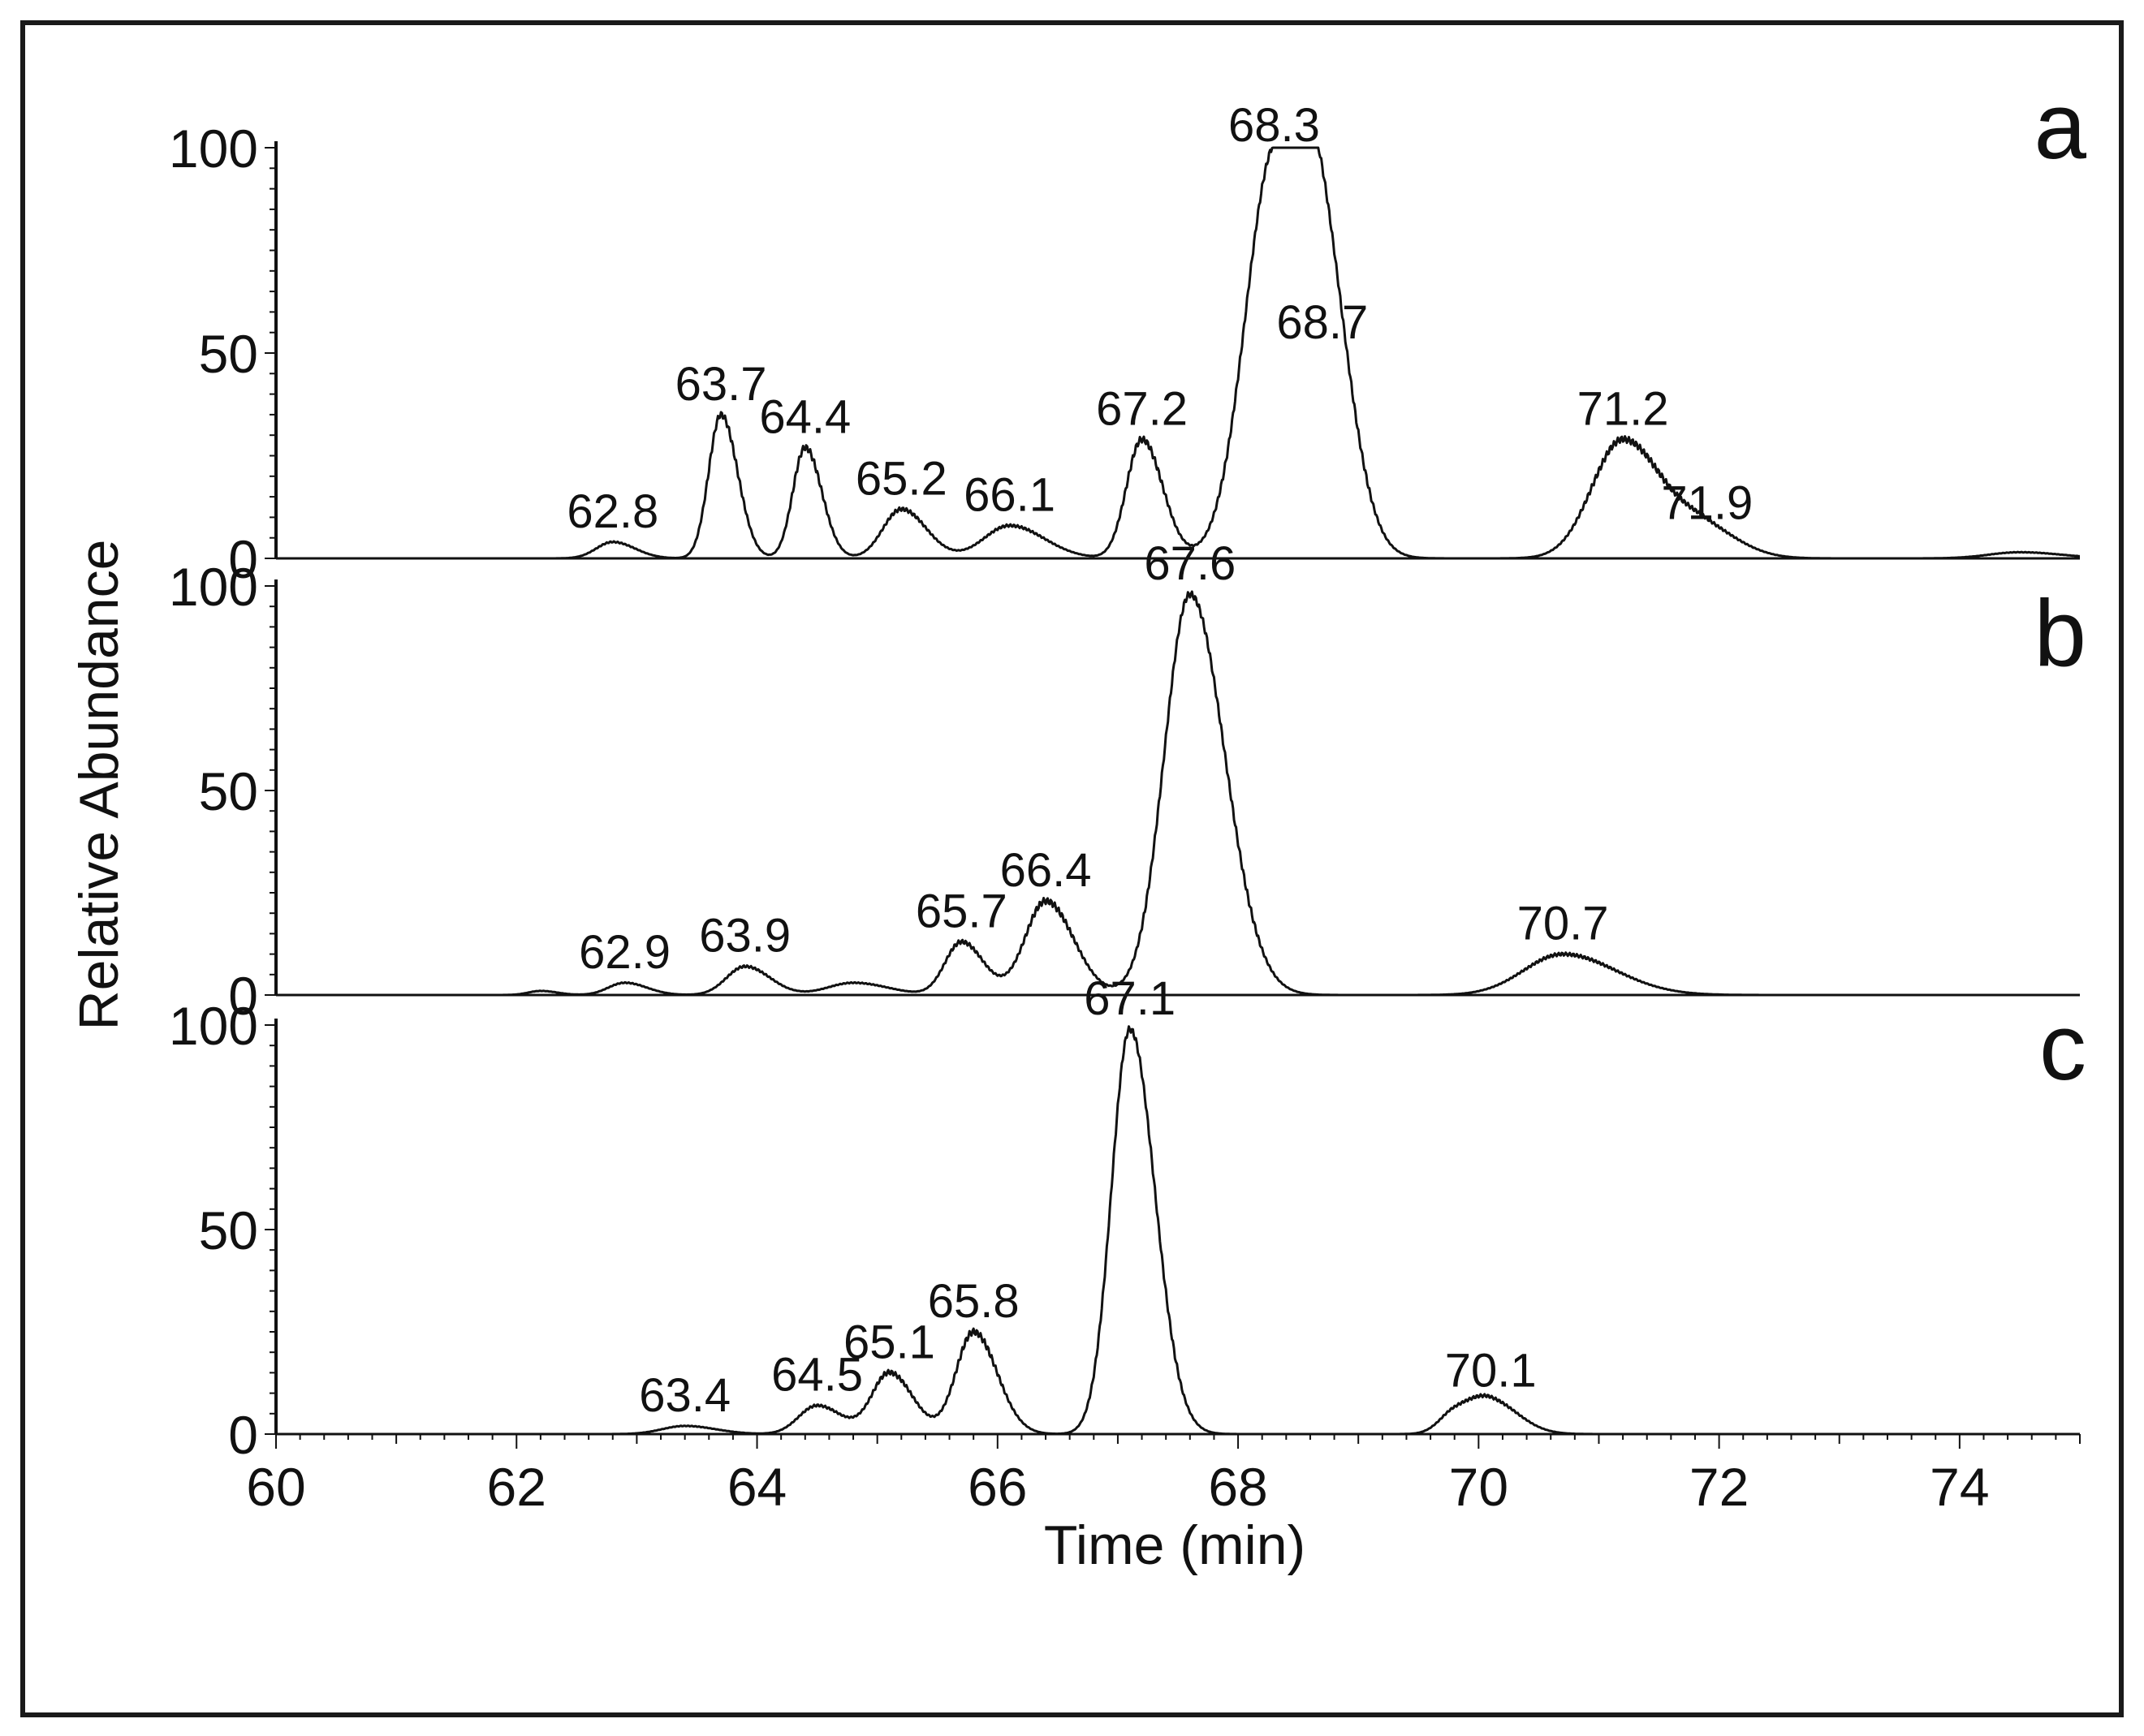  What do you see at coordinates (612, 512) in the screenshot?
I see `peak-label: 62.8` at bounding box center [612, 512].